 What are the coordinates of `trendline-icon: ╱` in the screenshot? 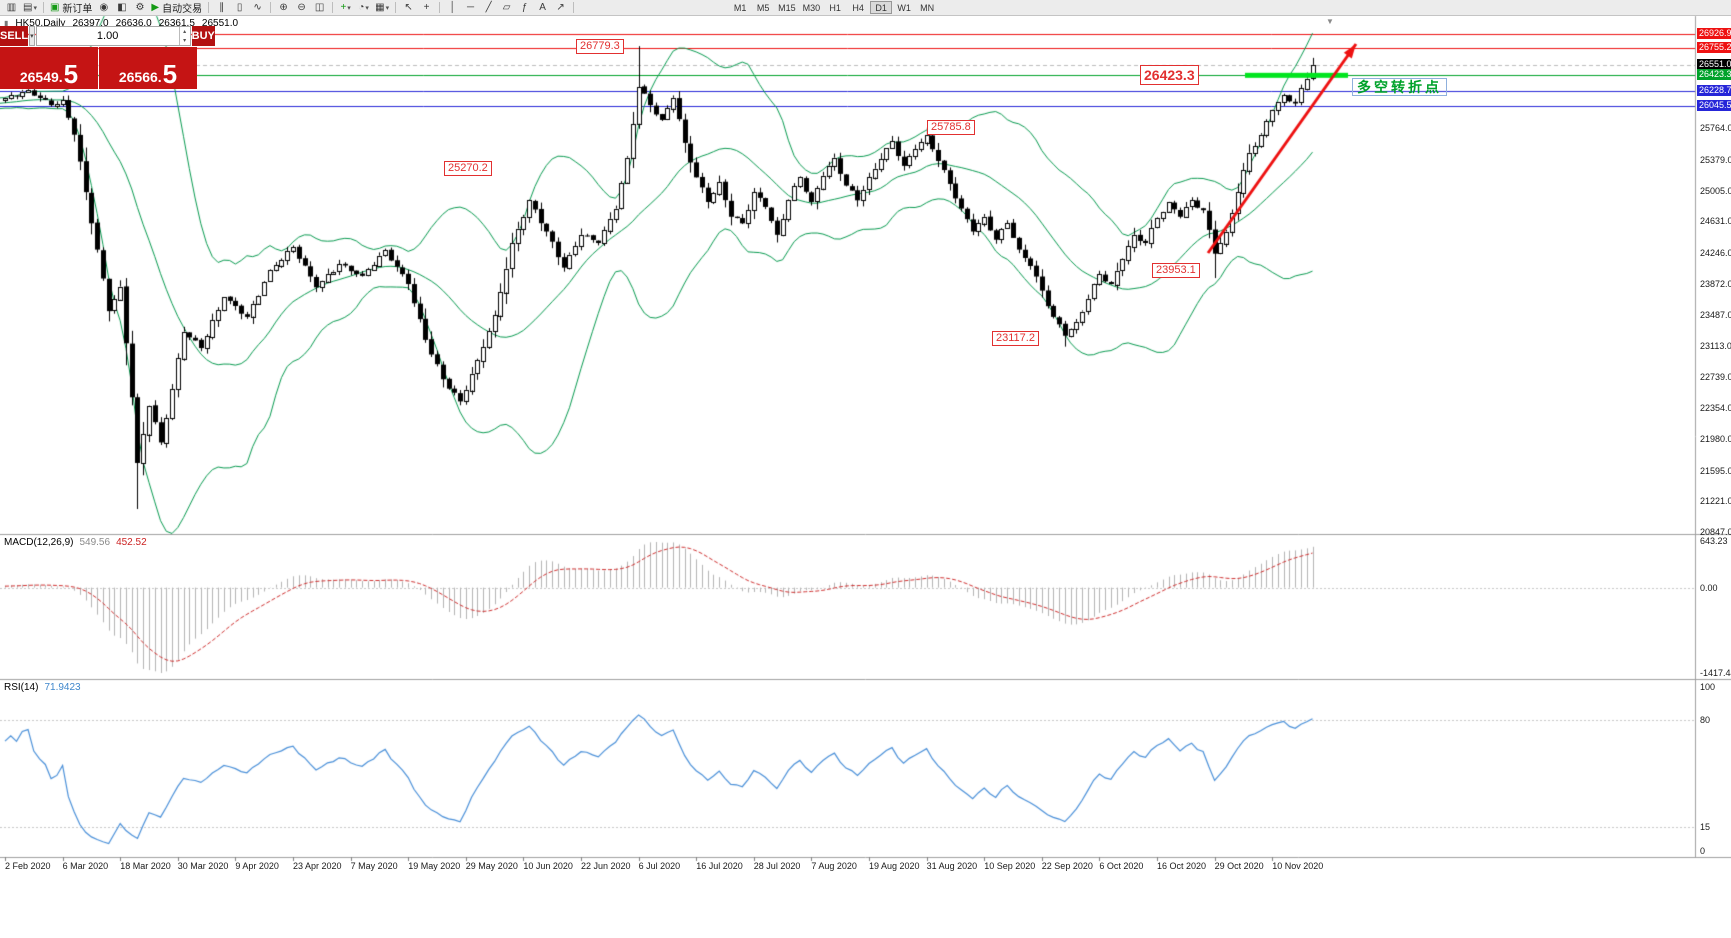 It's located at (488, 7).